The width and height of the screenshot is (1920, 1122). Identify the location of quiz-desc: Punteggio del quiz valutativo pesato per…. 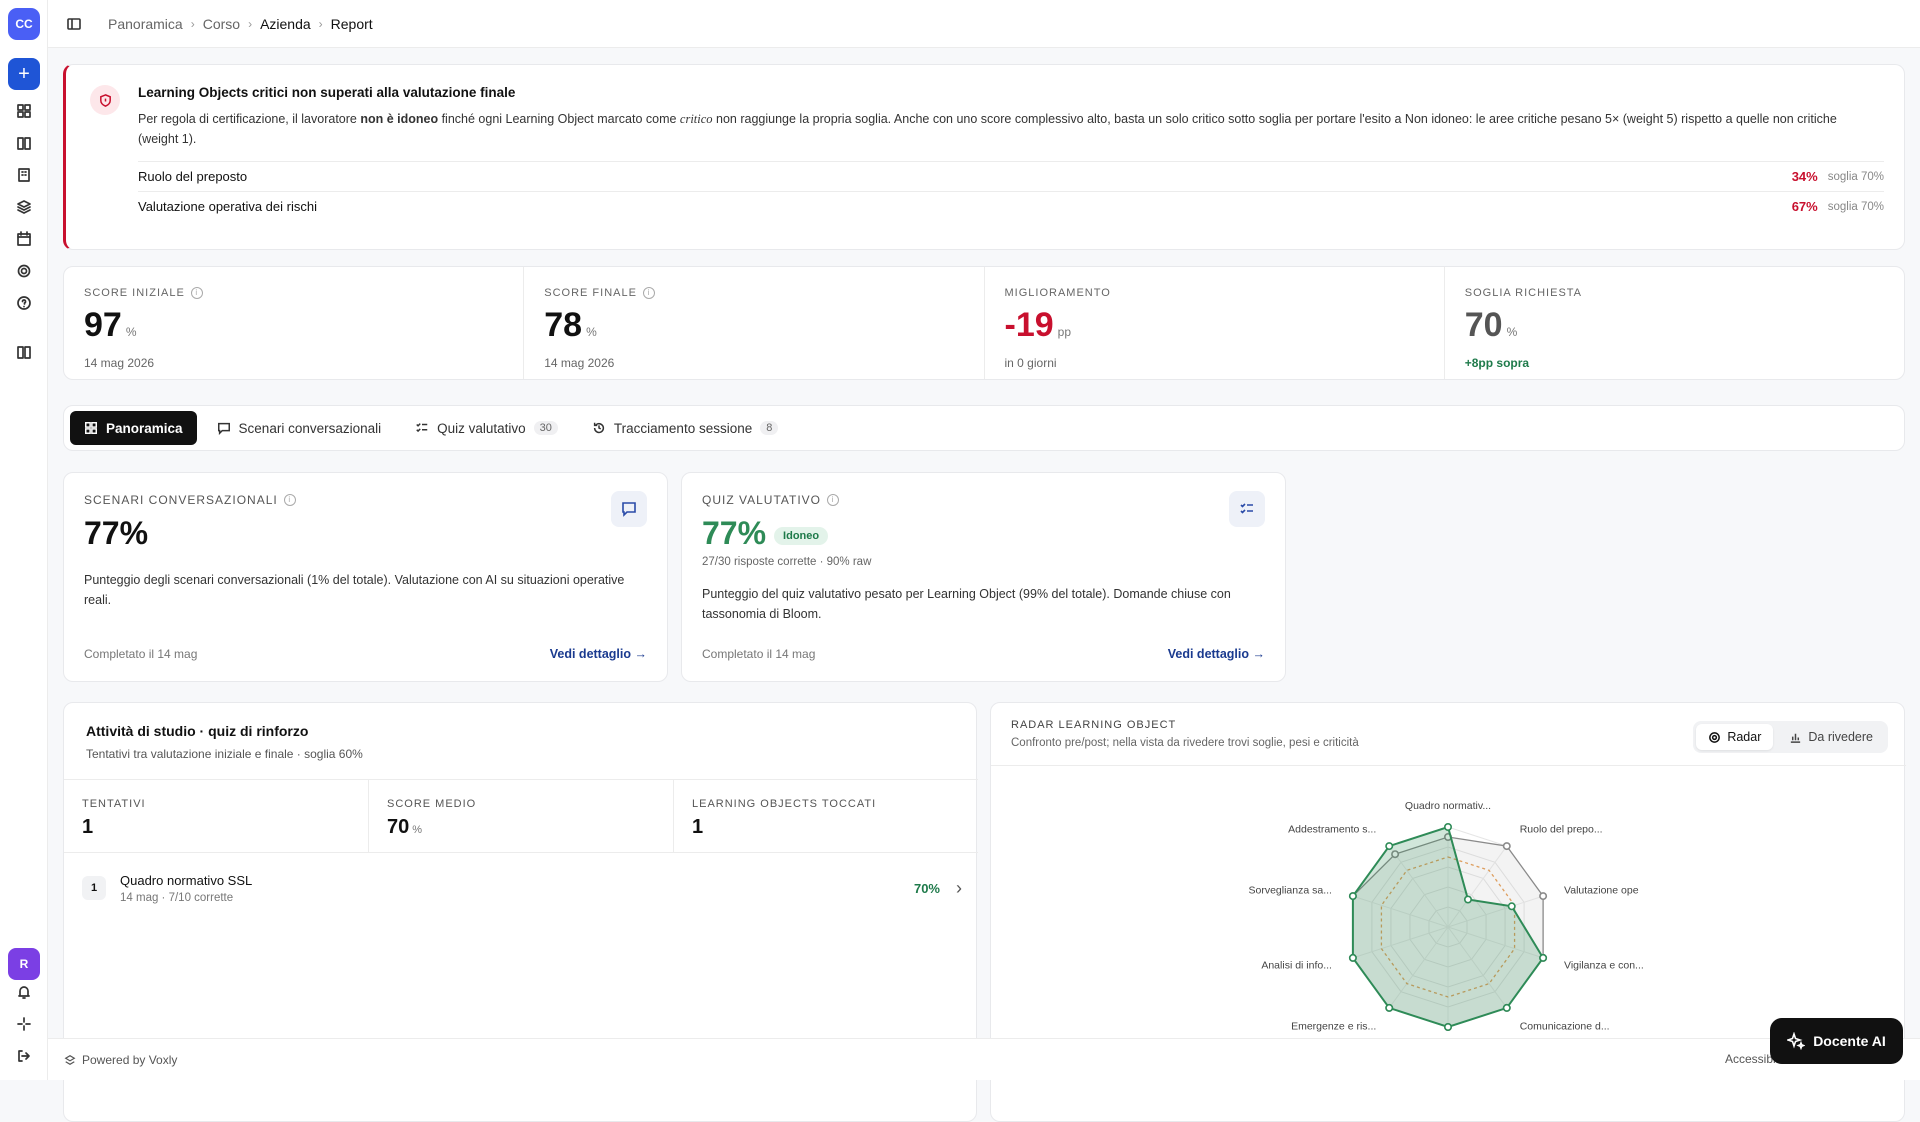
(966, 604).